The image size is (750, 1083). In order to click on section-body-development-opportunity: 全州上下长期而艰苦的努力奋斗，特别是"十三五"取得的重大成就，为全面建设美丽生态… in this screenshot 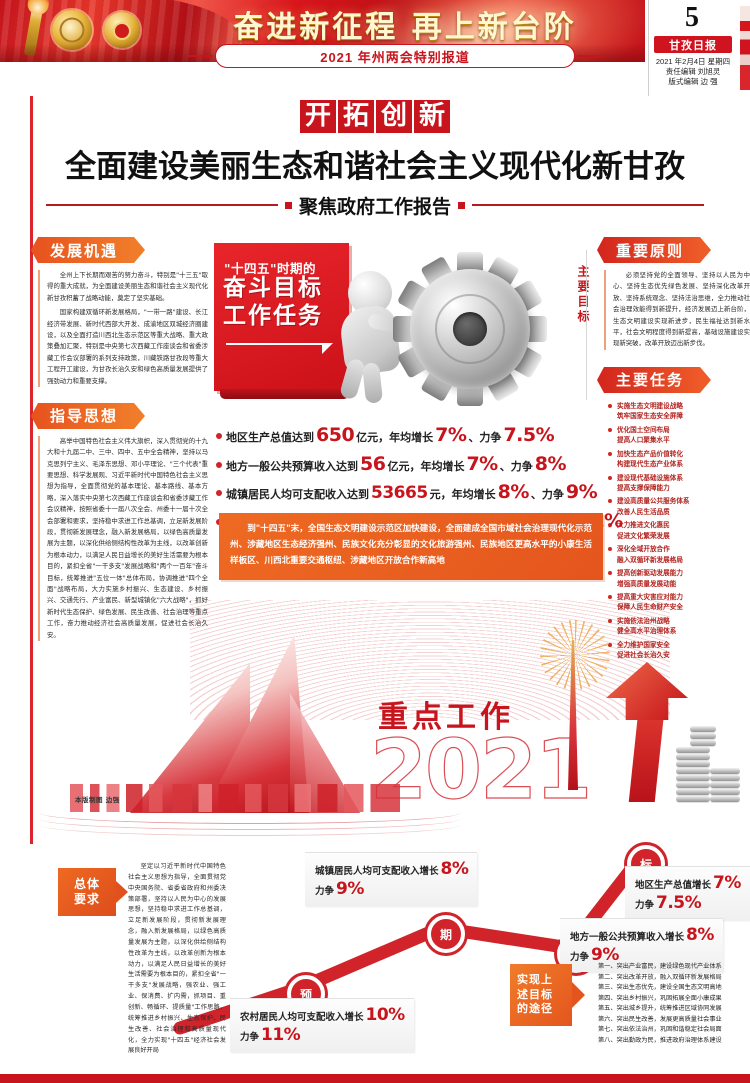, I will do `click(123, 328)`.